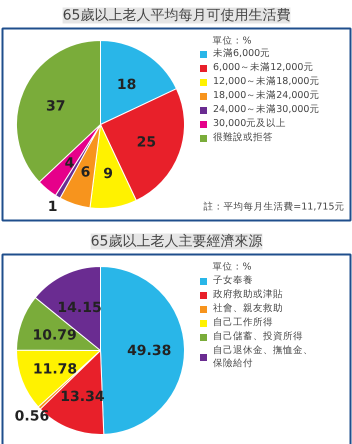 Image resolution: width=352 pixels, height=444 pixels. I want to click on legend-label: 社會、親友救助, so click(248, 308).